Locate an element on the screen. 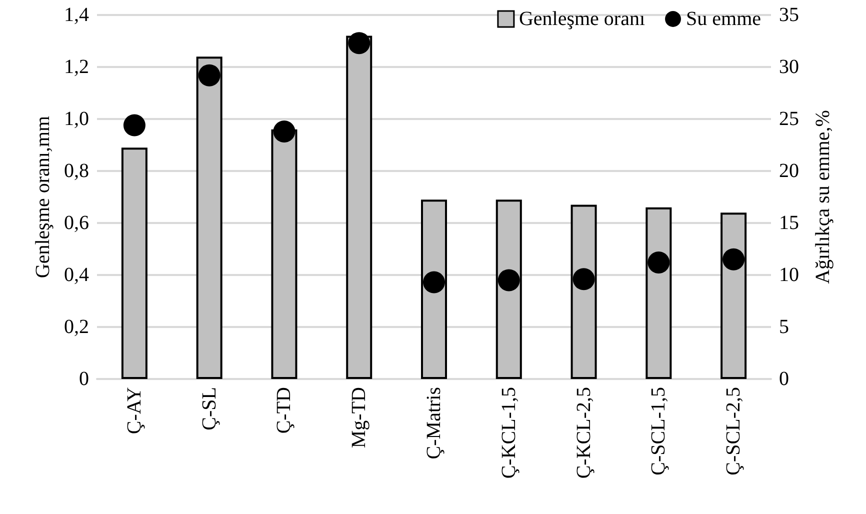 This screenshot has height=514, width=866. legend-label: Su emme is located at coordinates (724, 19).